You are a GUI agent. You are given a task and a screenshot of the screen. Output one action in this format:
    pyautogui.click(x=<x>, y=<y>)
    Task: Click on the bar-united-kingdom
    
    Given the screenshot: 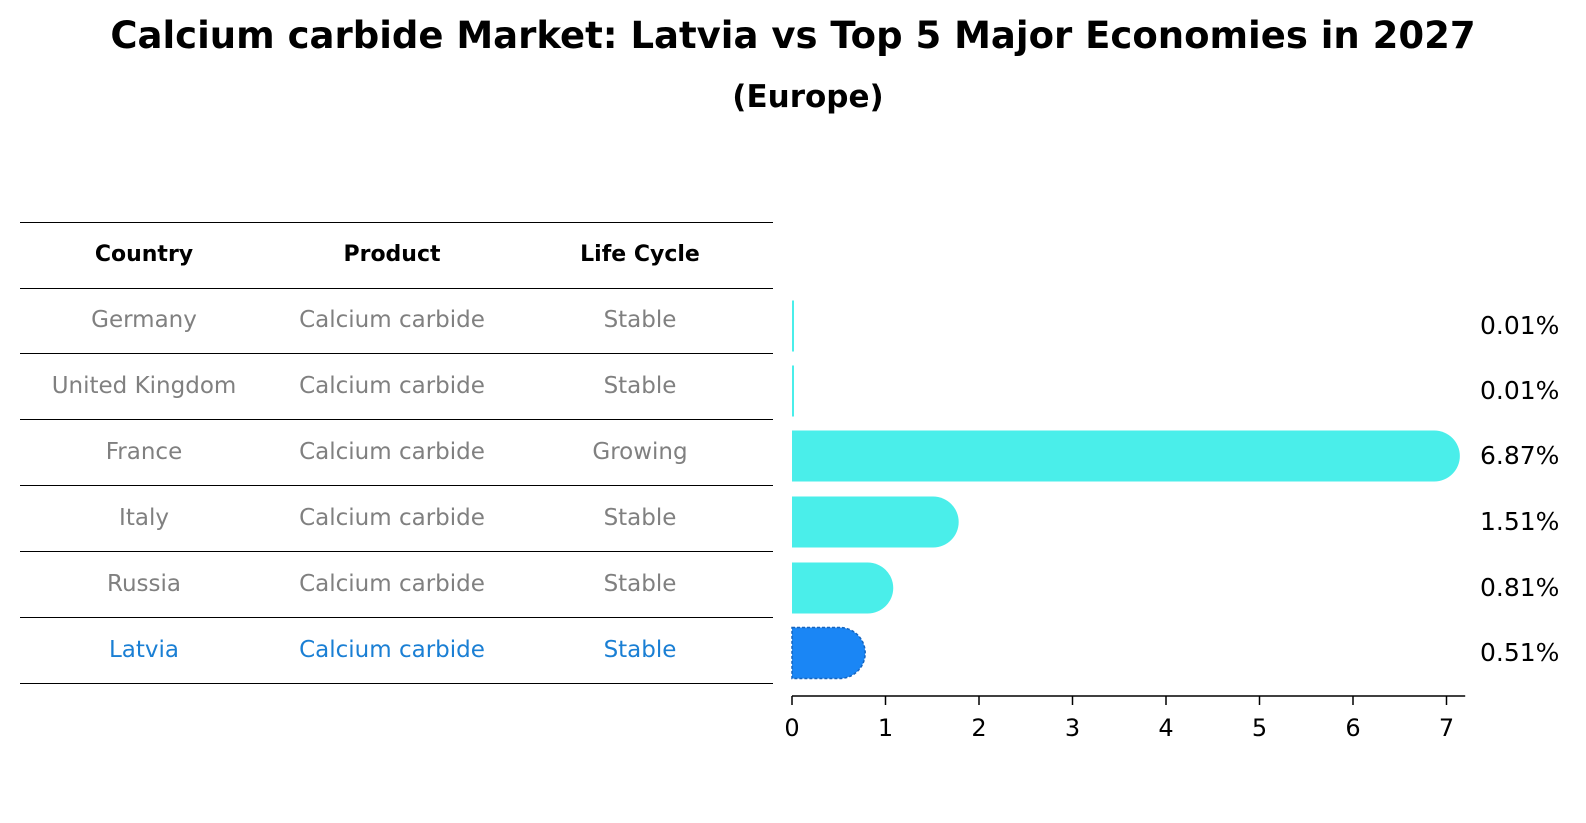 What is the action you would take?
    pyautogui.click(x=793, y=391)
    